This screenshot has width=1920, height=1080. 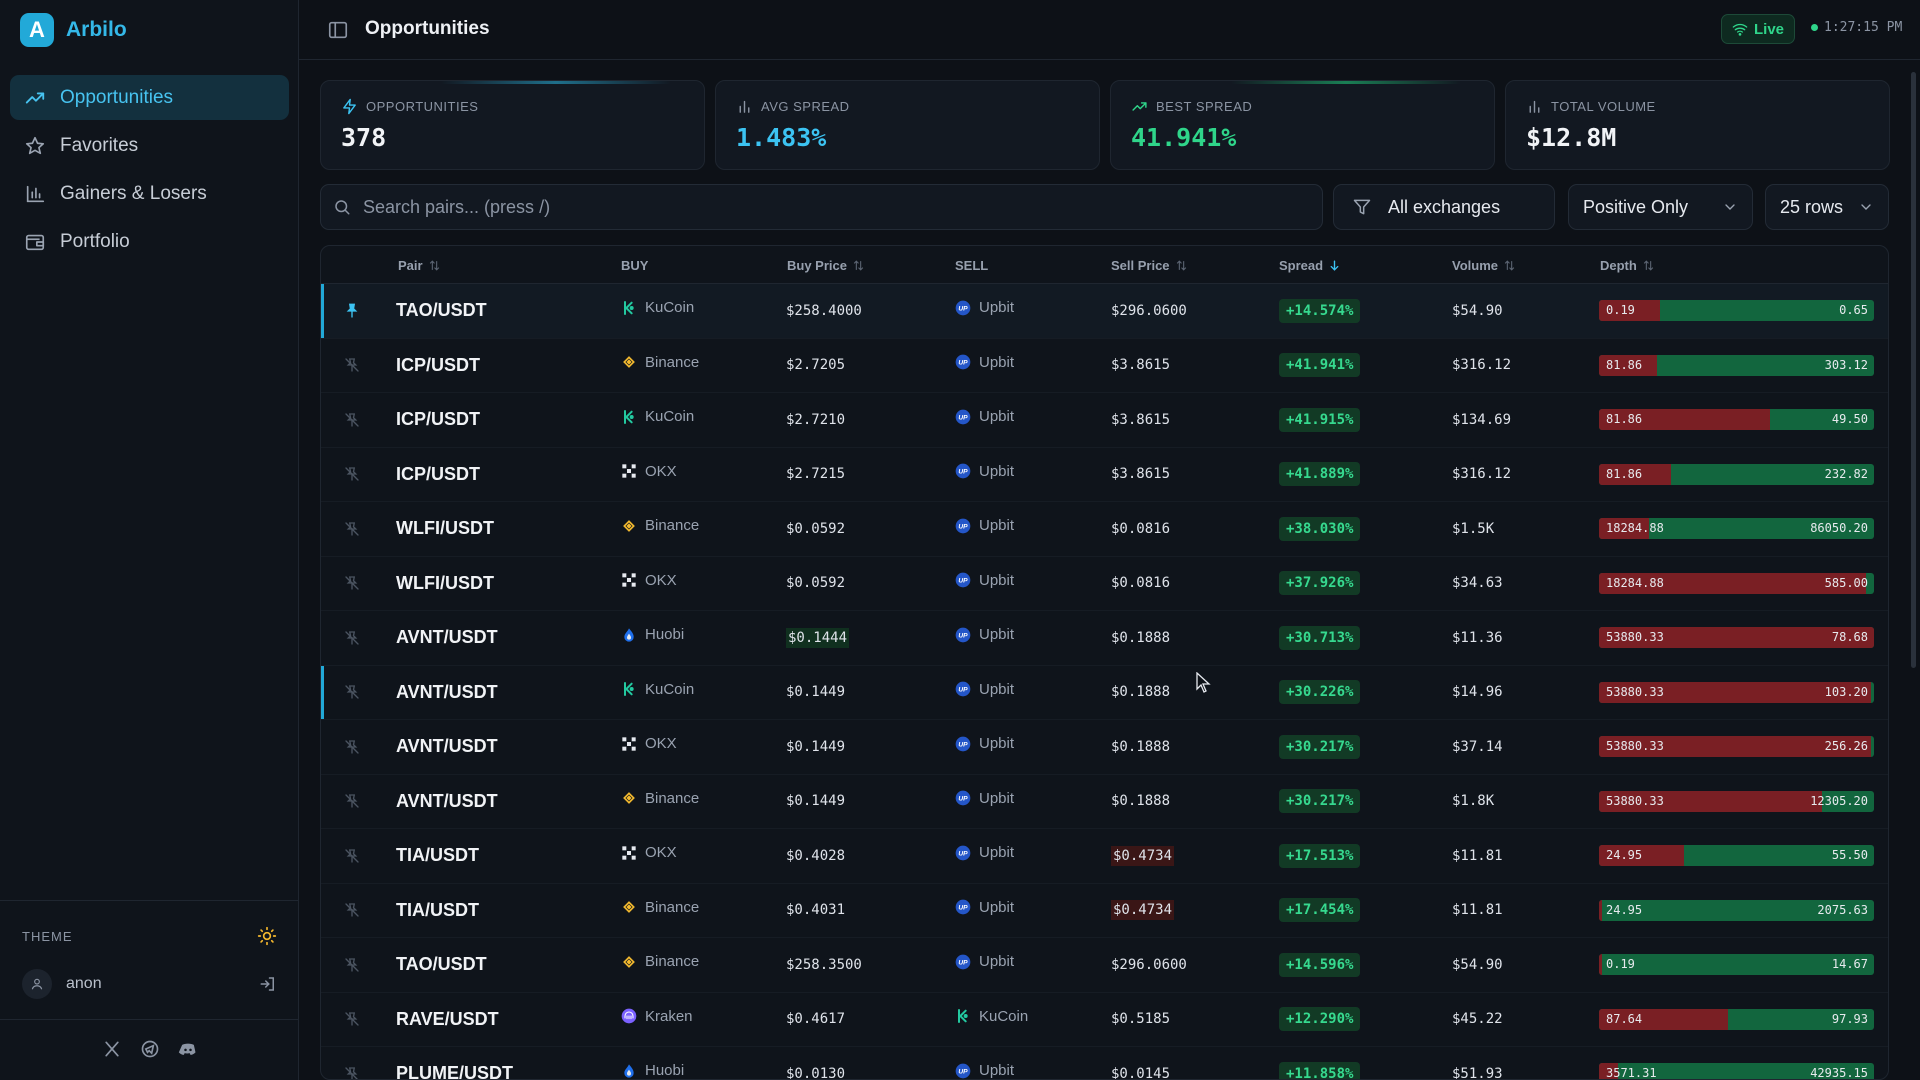 What do you see at coordinates (338, 30) in the screenshot?
I see `sidebar-toggle-icon` at bounding box center [338, 30].